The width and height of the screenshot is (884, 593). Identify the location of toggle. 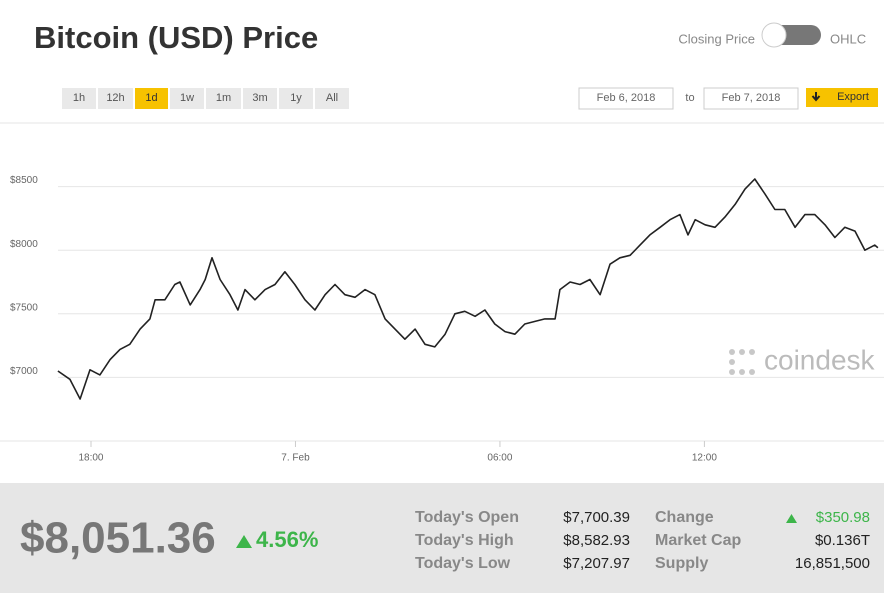
(791, 35).